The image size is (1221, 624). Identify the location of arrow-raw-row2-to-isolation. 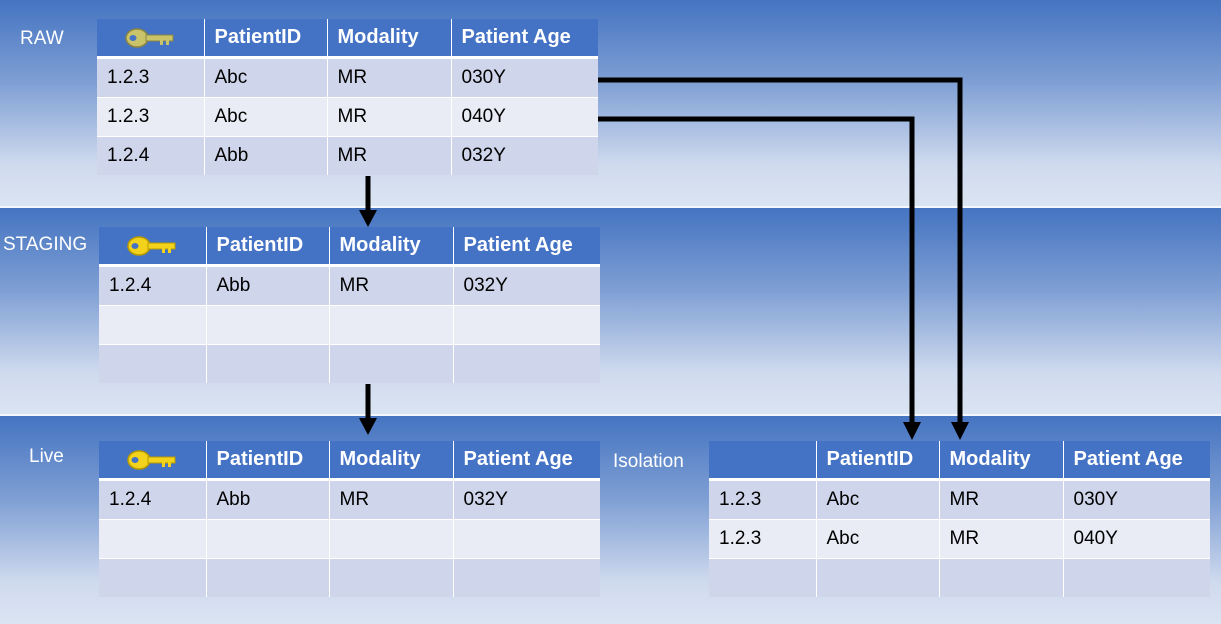
(756, 270).